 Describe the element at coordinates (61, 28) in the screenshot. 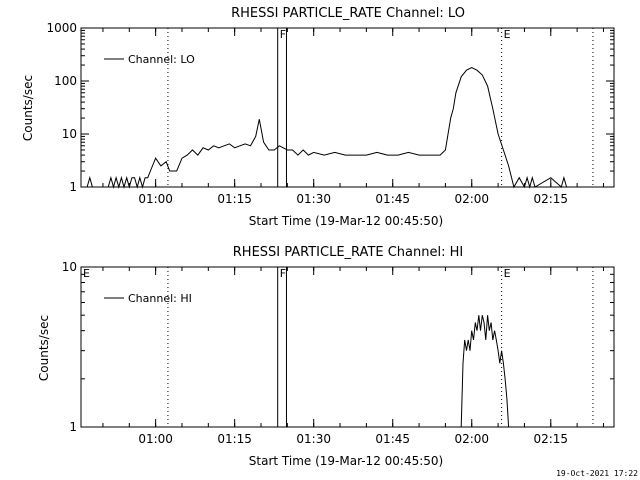

I see `y-tick-label: 1000` at that location.